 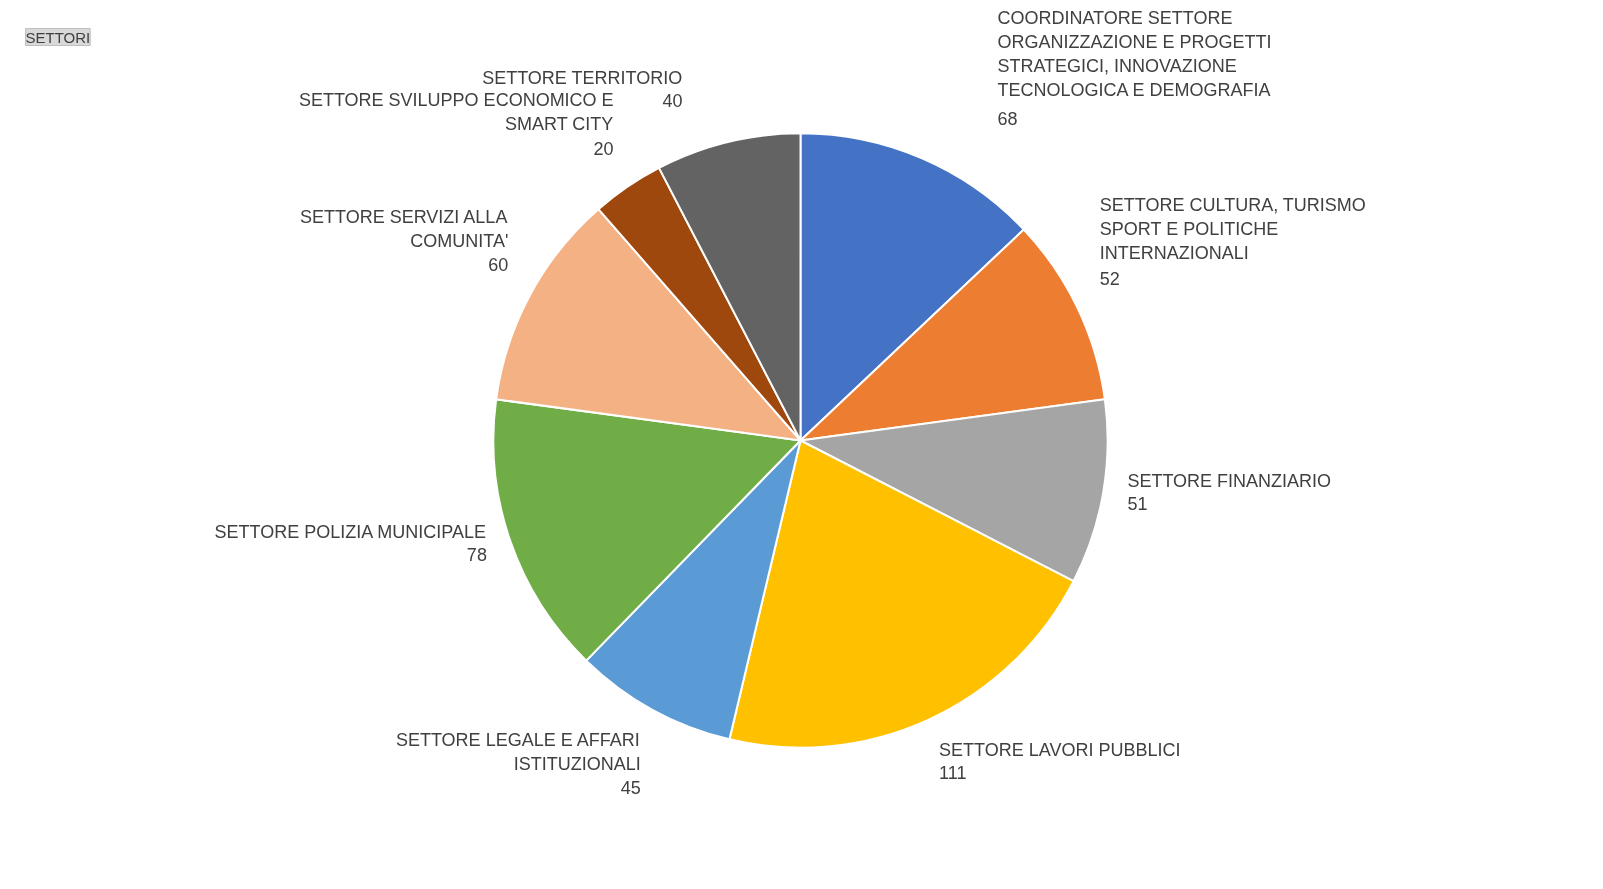 What do you see at coordinates (1134, 54) in the screenshot?
I see `slice-label: COORDINATORE SETTORE ORGANIZZAZIONE E PROGETTI STRATEGICI, INNOVAZIONE TECNOLOGICA E DEMOGRAFIA` at bounding box center [1134, 54].